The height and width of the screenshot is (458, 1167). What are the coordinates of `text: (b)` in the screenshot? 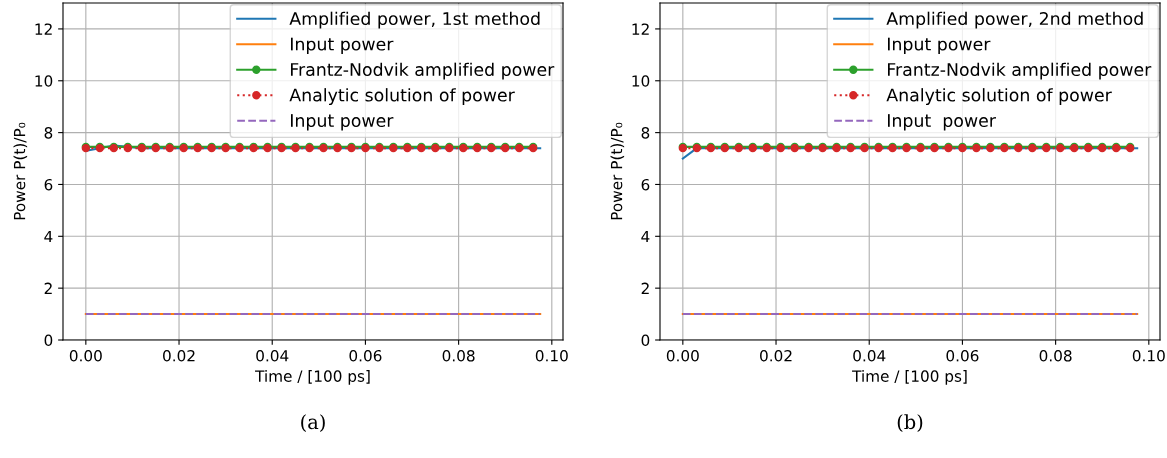 It's located at (910, 423).